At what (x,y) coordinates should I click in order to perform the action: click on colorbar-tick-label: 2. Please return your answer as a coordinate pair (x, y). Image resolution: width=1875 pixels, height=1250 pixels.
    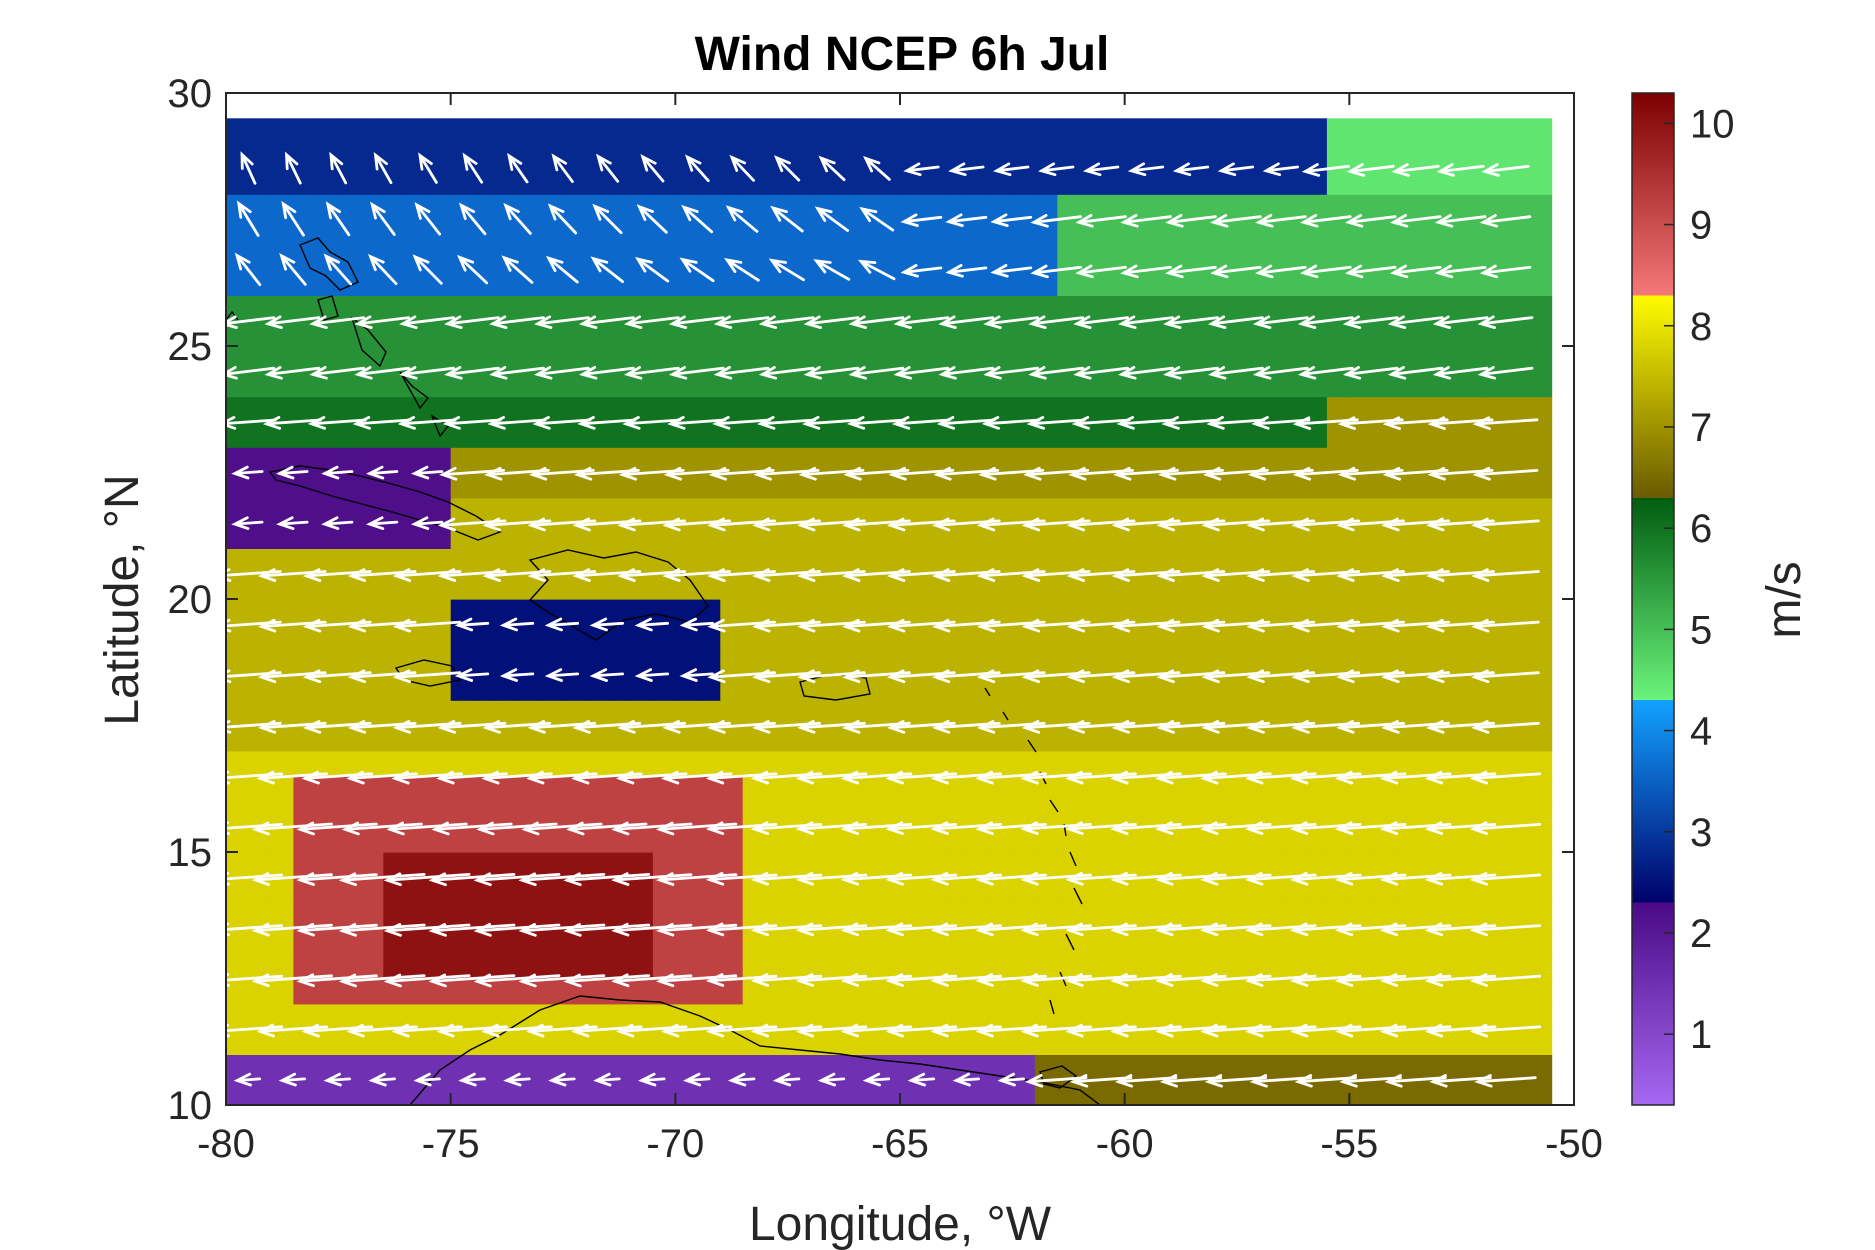
    Looking at the image, I should click on (1701, 934).